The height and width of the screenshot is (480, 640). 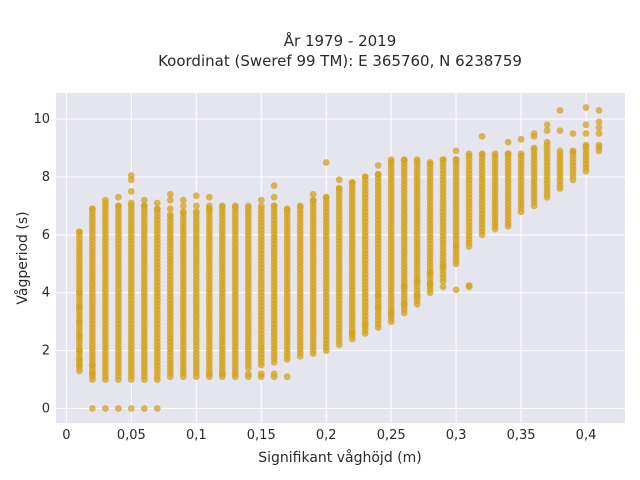 What do you see at coordinates (46, 351) in the screenshot?
I see `y-tick-label: 2` at bounding box center [46, 351].